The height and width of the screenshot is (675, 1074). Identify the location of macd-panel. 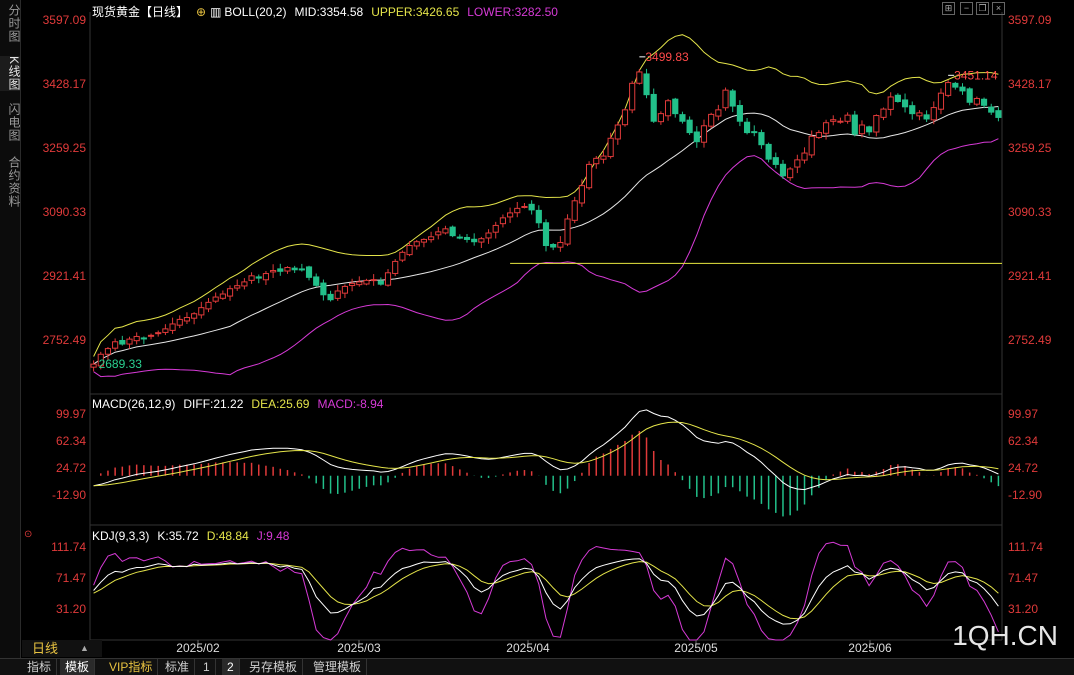
(546, 463).